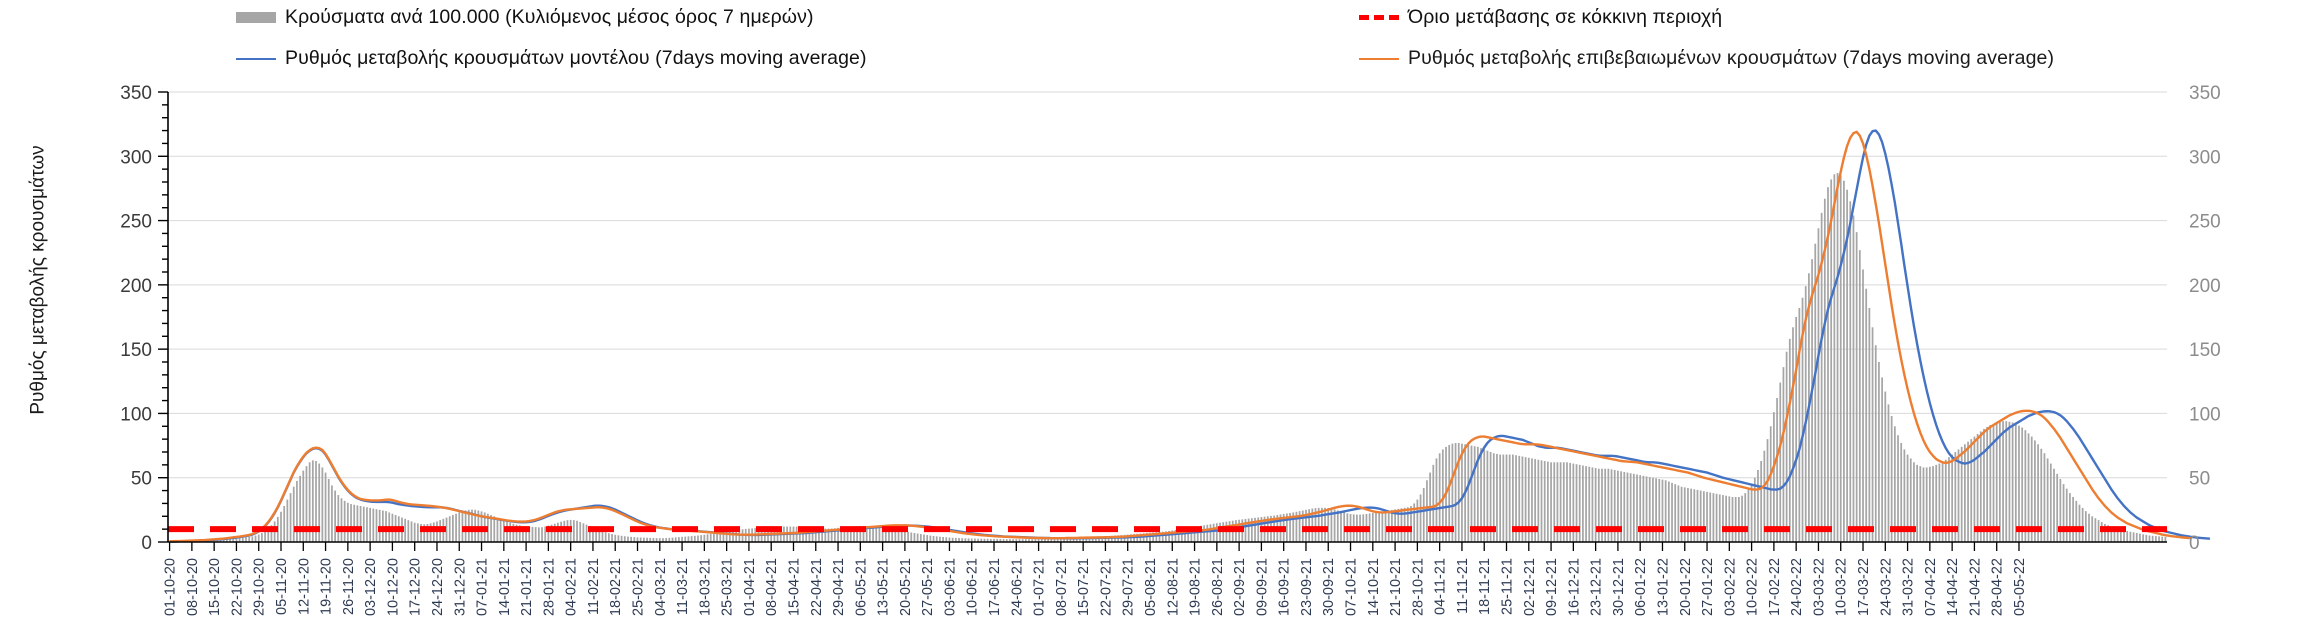 The width and height of the screenshot is (2321, 641). I want to click on axis-tick-label: 11-11-21, so click(1463, 586).